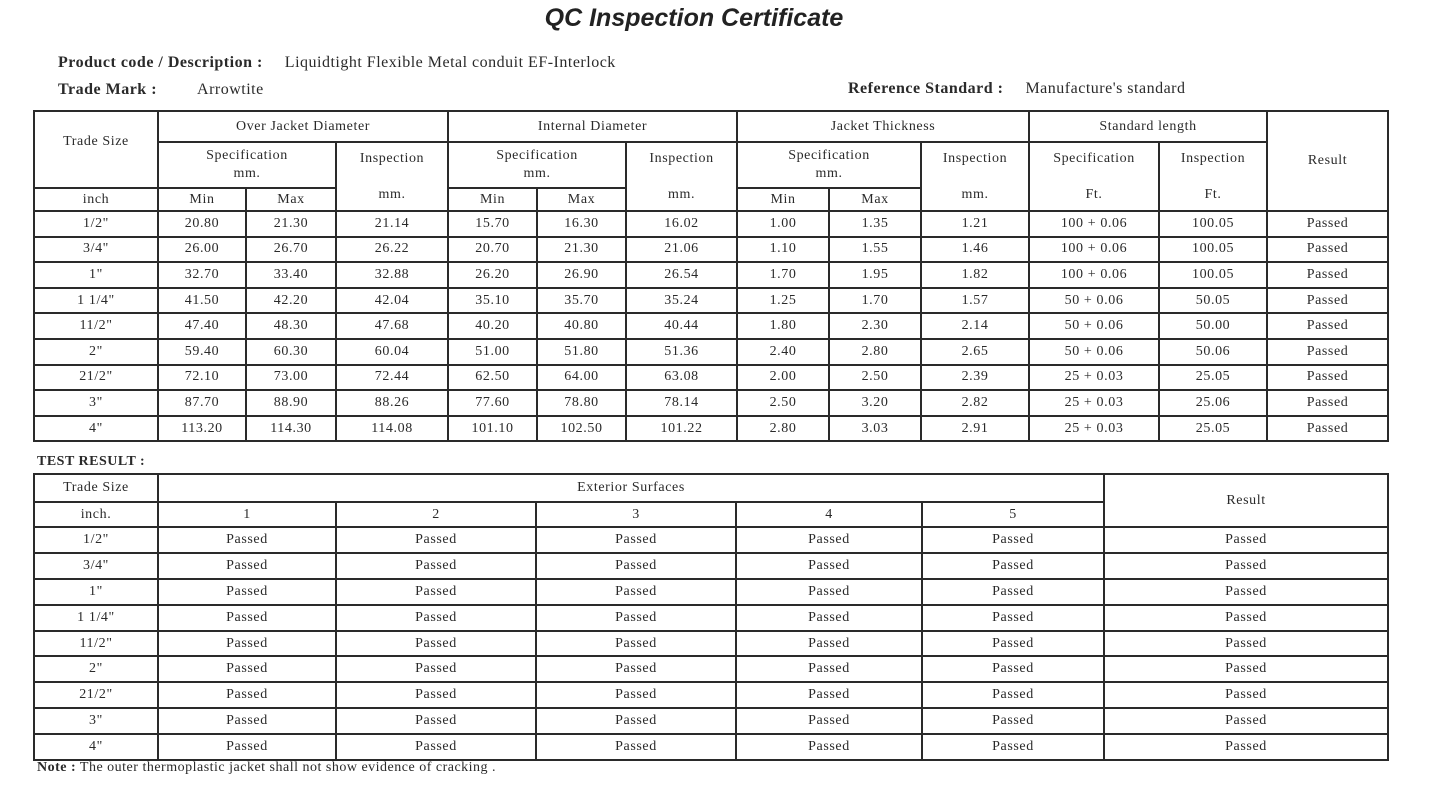 The width and height of the screenshot is (1440, 798). Describe the element at coordinates (636, 514) in the screenshot. I see `header-surface-3: 3` at that location.